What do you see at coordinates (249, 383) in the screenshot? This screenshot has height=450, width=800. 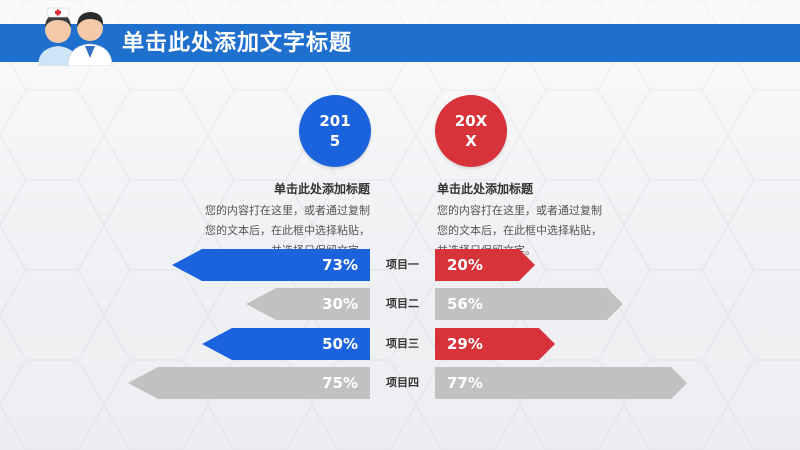 I see `left-bar-item-4: 75%` at bounding box center [249, 383].